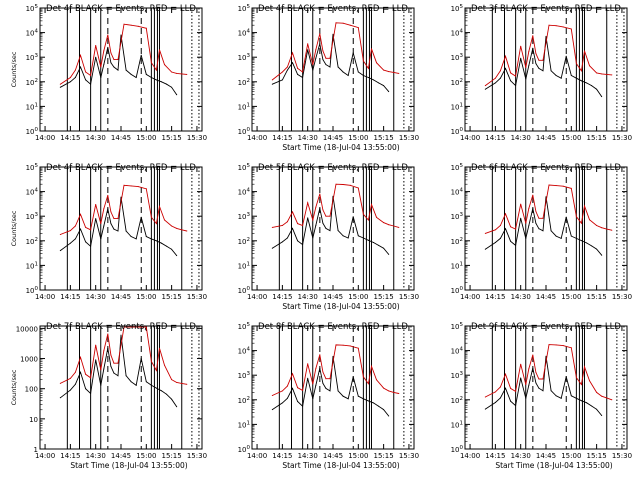 Image resolution: width=640 pixels, height=480 pixels. Describe the element at coordinates (333, 69) in the screenshot. I see `plot-frame` at that location.